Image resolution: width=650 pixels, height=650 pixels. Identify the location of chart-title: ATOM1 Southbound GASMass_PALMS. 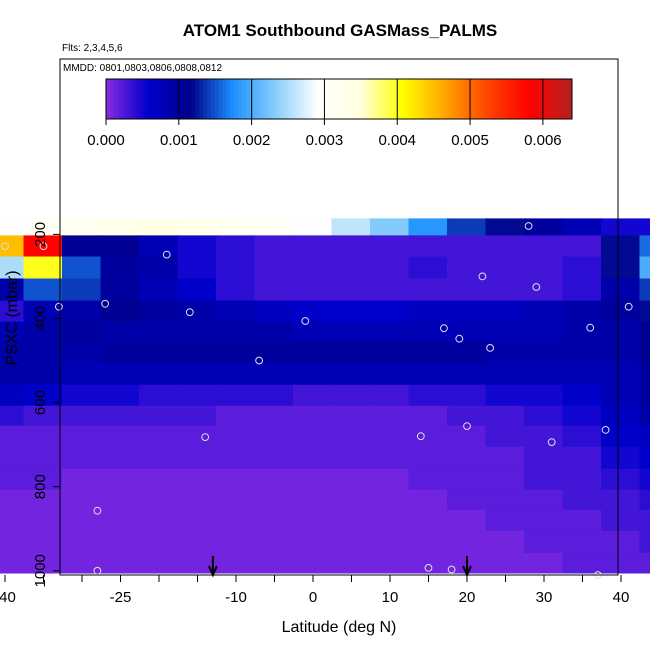
(340, 30).